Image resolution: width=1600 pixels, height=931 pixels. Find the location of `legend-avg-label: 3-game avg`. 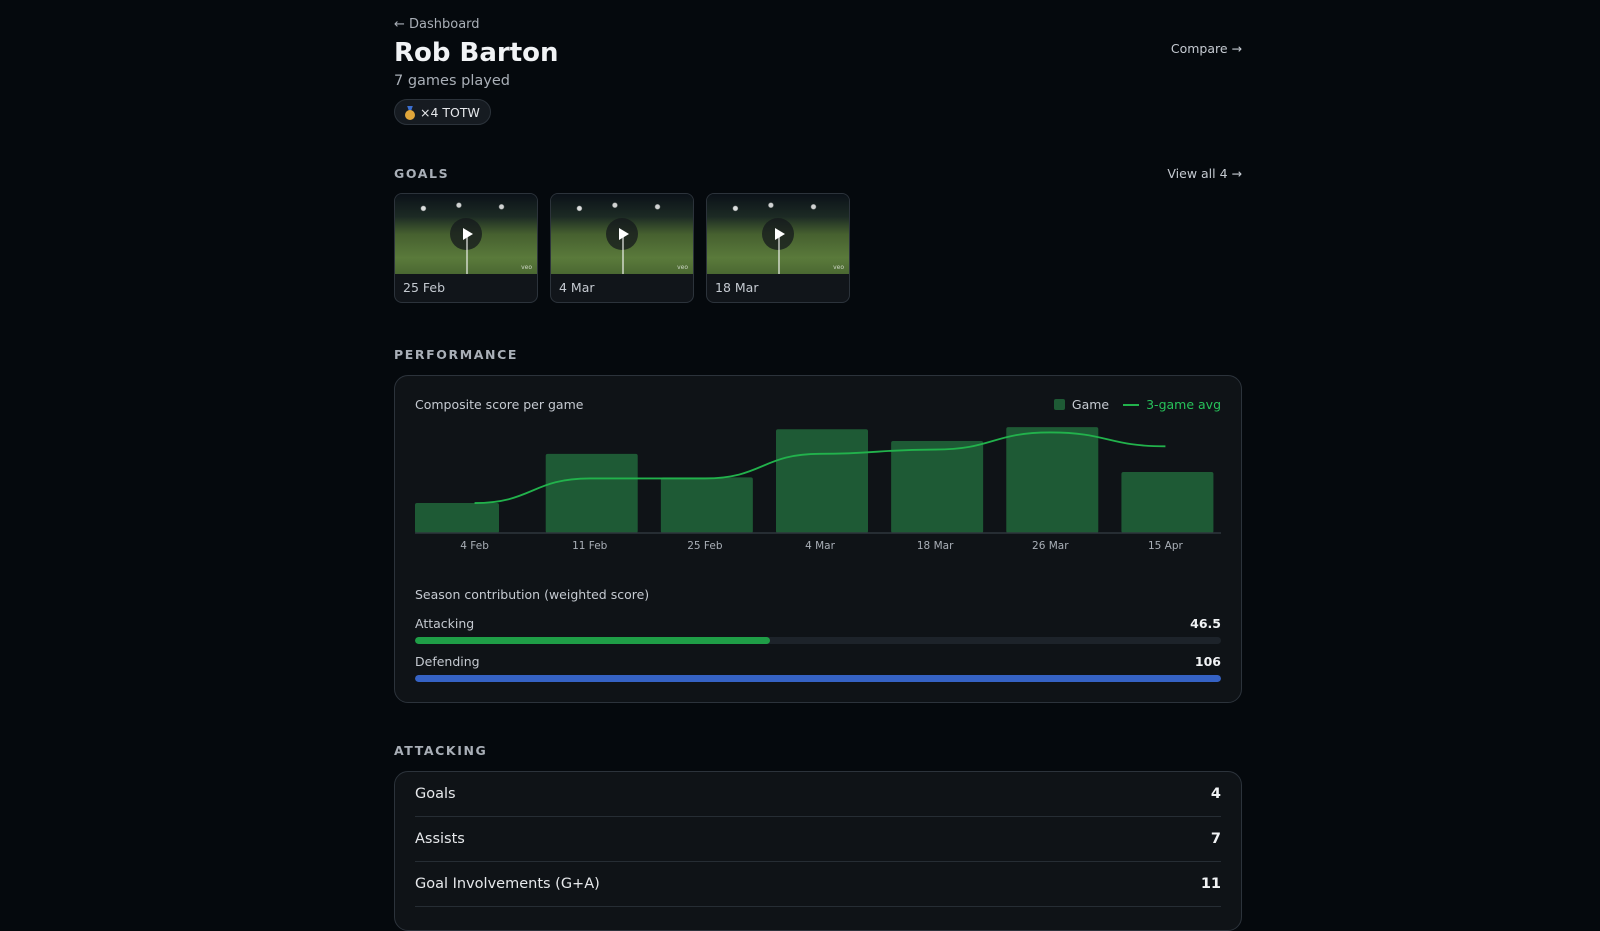

legend-avg-label: 3-game avg is located at coordinates (1183, 404).